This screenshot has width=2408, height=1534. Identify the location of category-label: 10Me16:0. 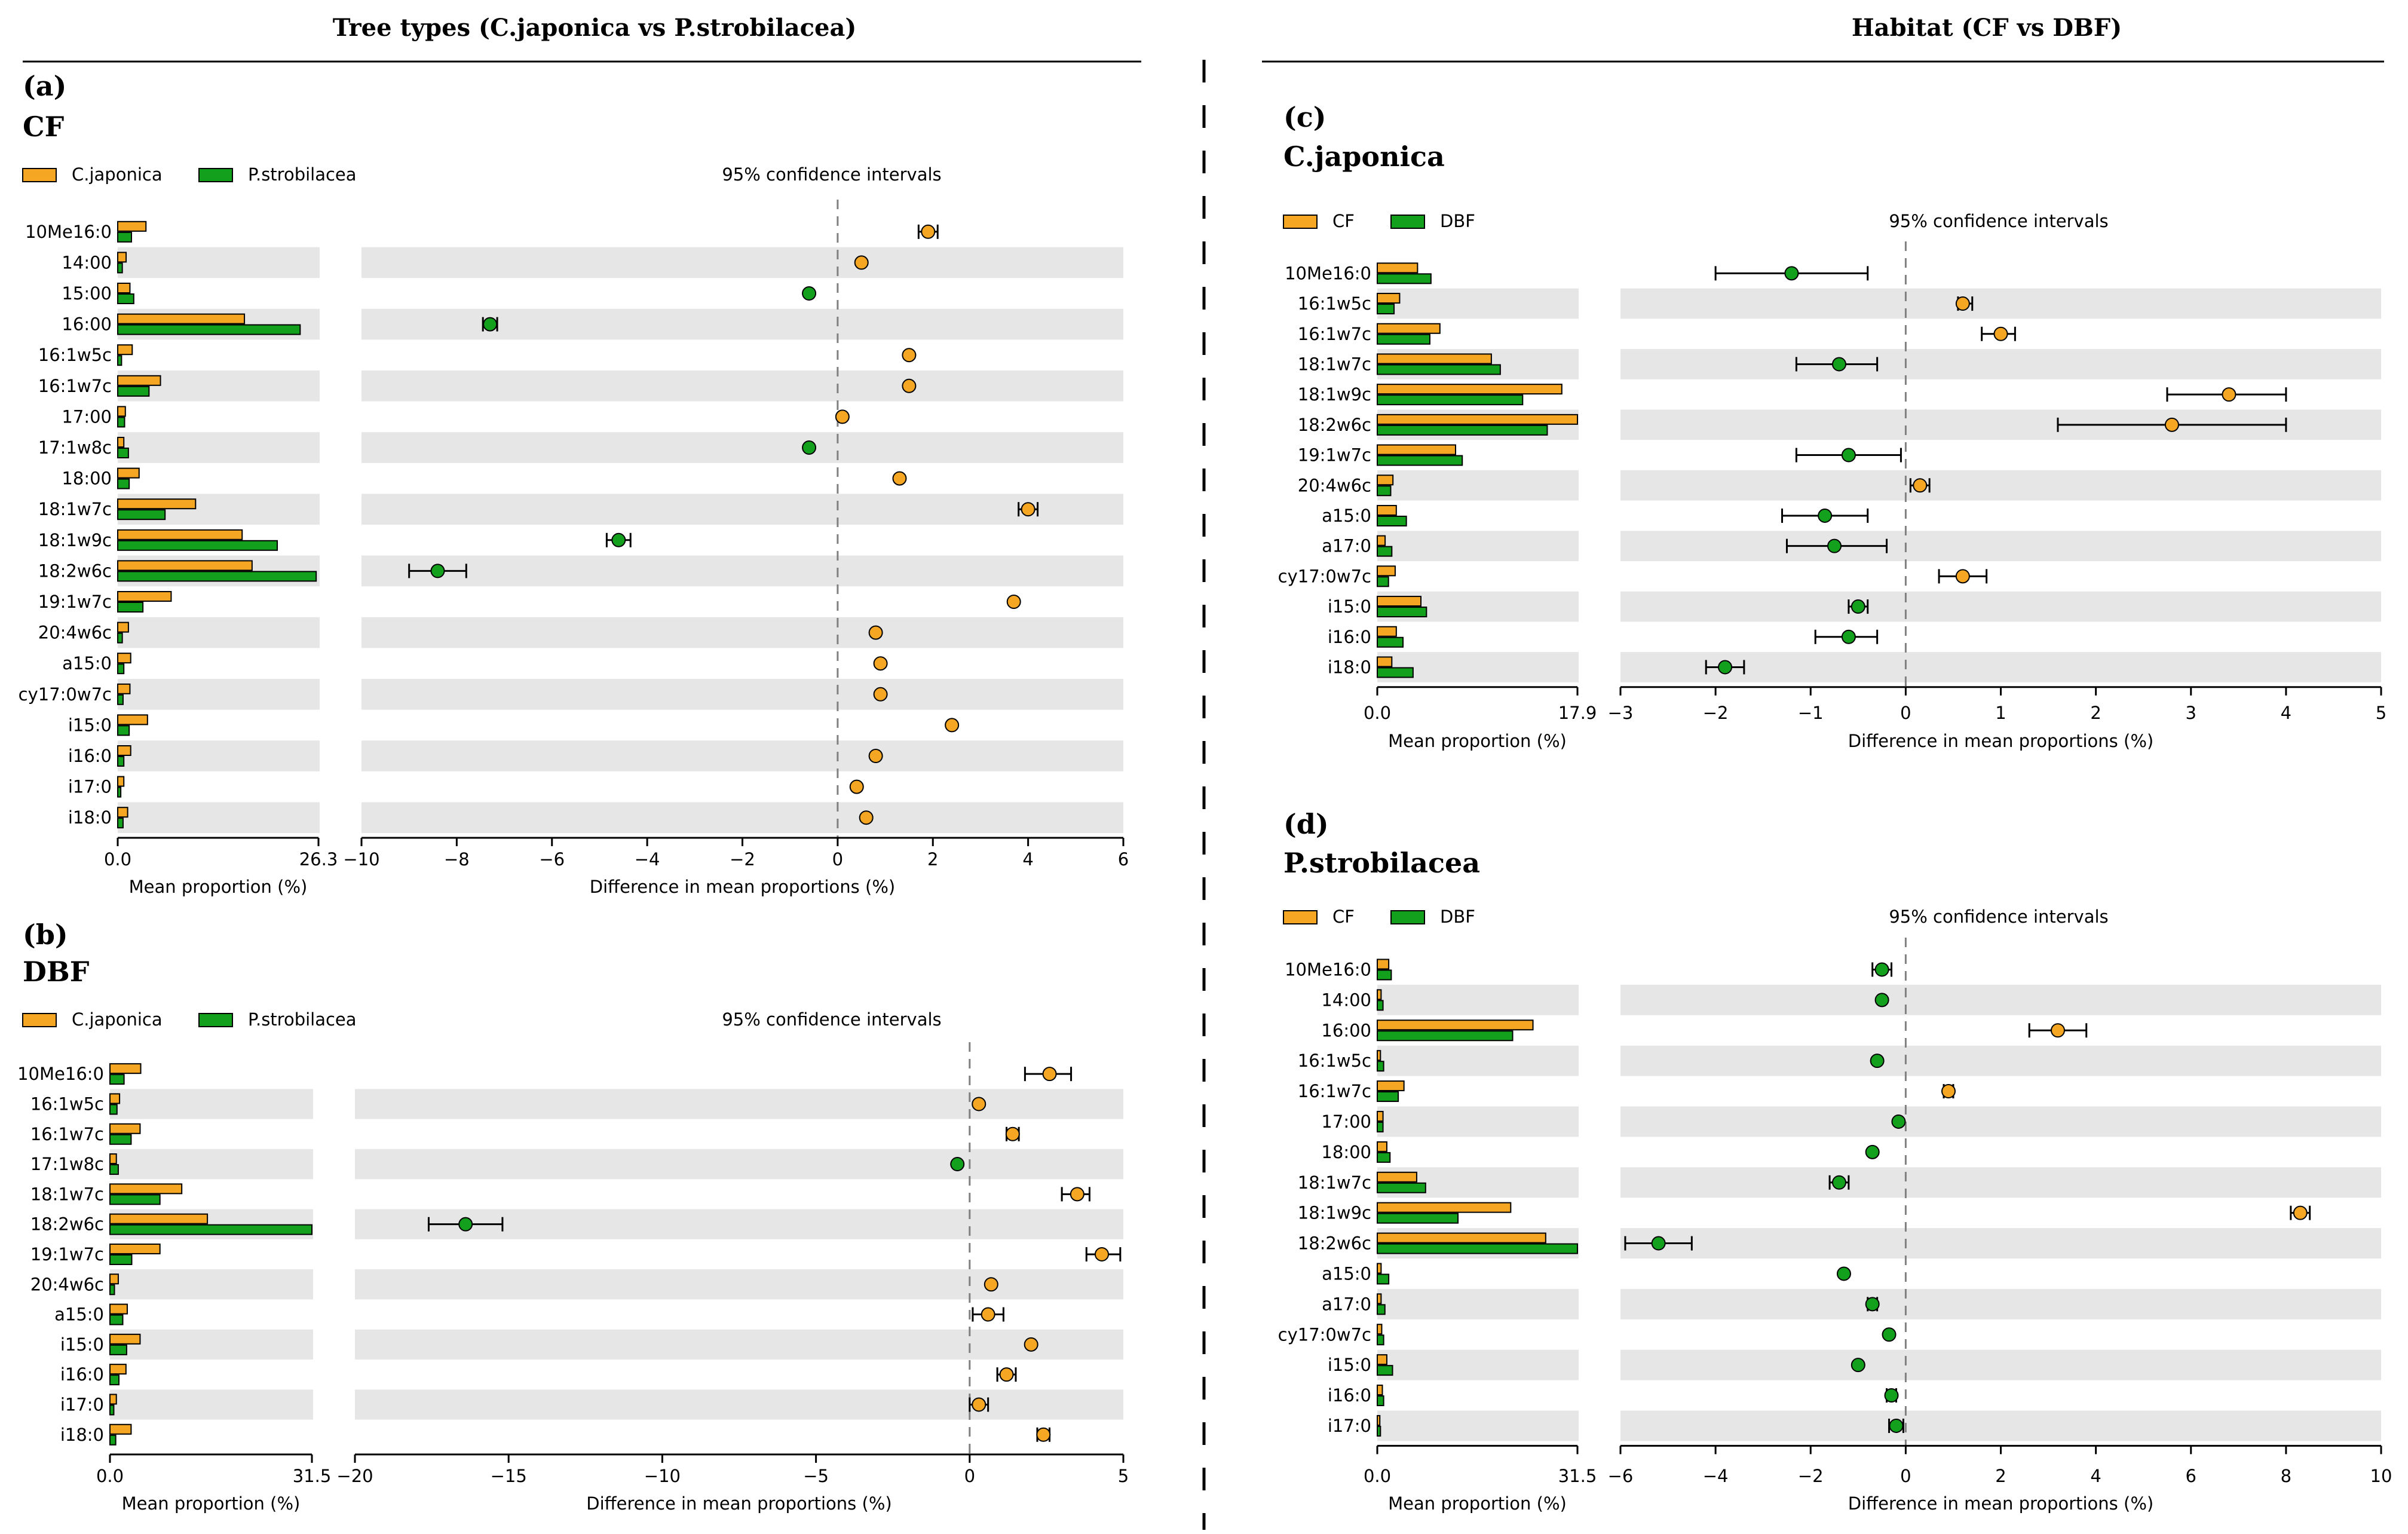
(1328, 969).